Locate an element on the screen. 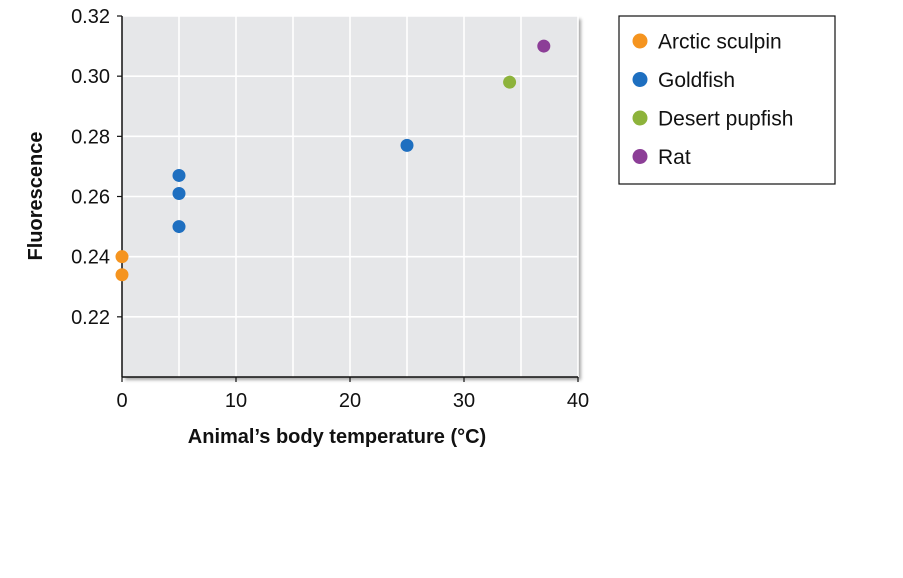 The height and width of the screenshot is (578, 903). y-tick-label: 0.26 is located at coordinates (90, 198).